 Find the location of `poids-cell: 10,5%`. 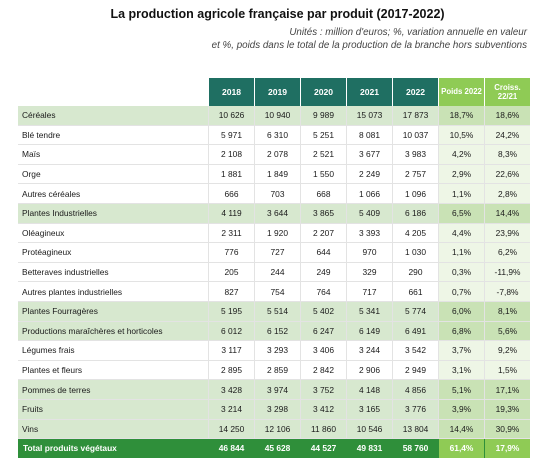

poids-cell: 10,5% is located at coordinates (461, 135).